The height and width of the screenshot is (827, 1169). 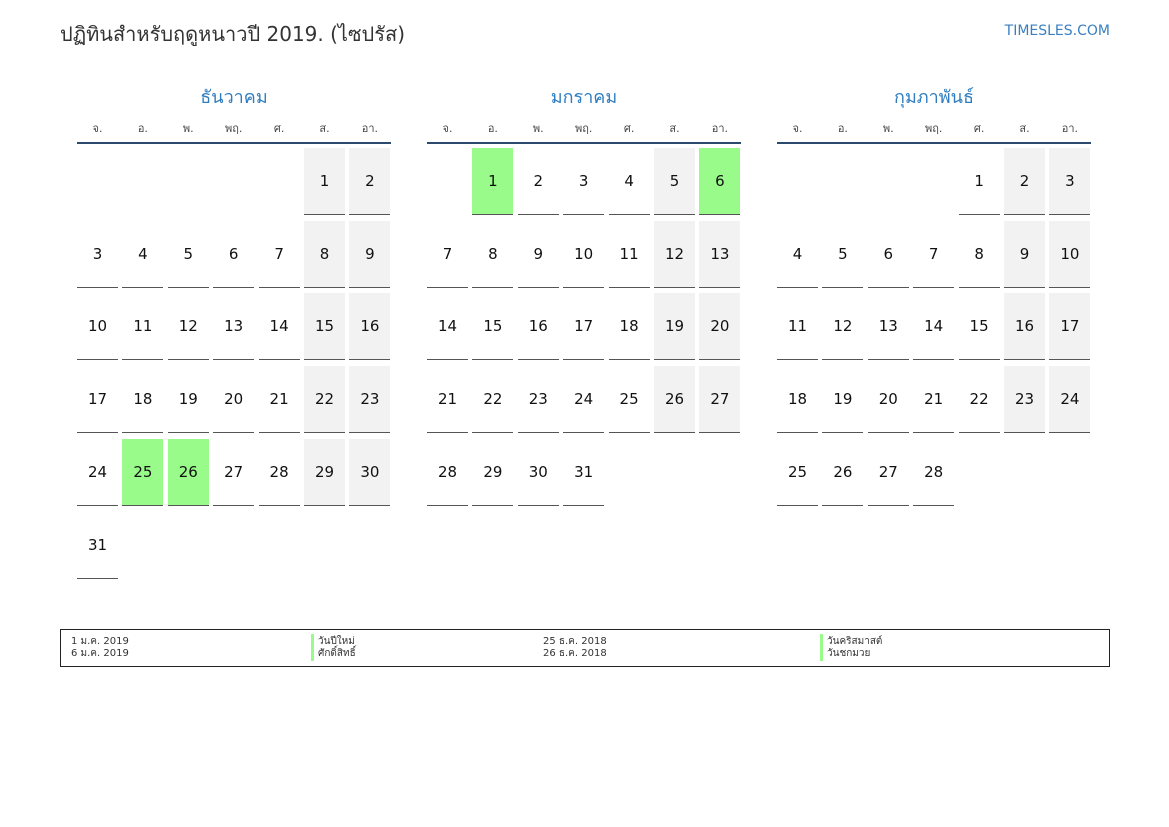 I want to click on legend-name: วันปีใหม่, so click(x=333, y=641).